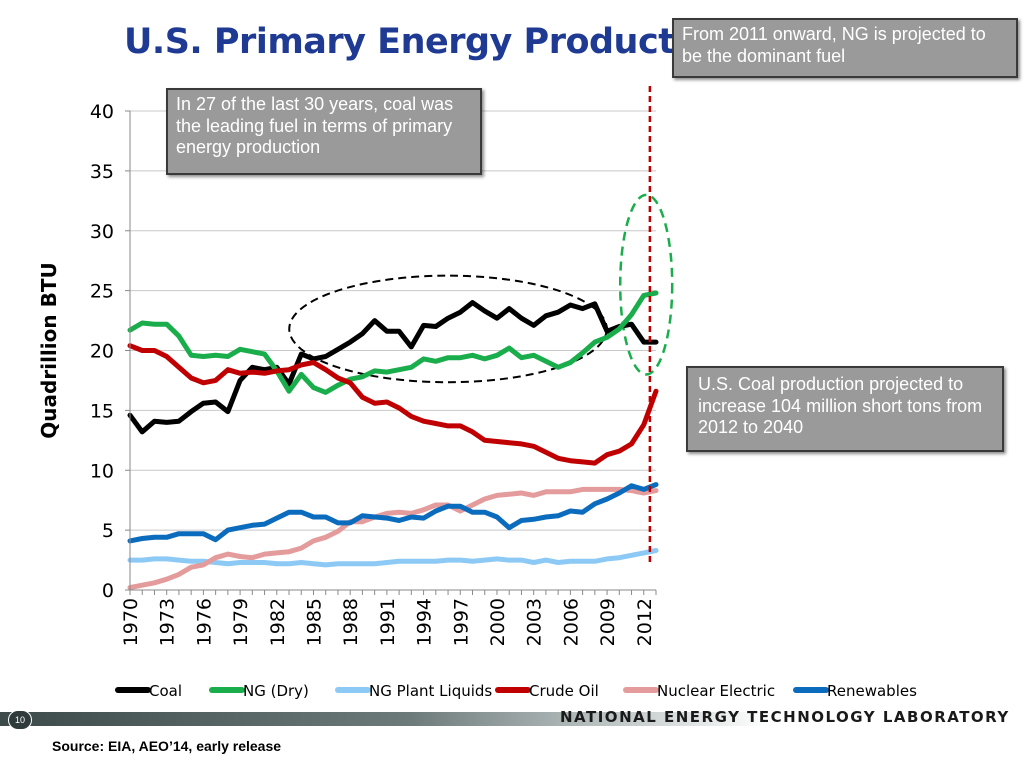  What do you see at coordinates (461, 622) in the screenshot?
I see `x-tick-label: 1997` at bounding box center [461, 622].